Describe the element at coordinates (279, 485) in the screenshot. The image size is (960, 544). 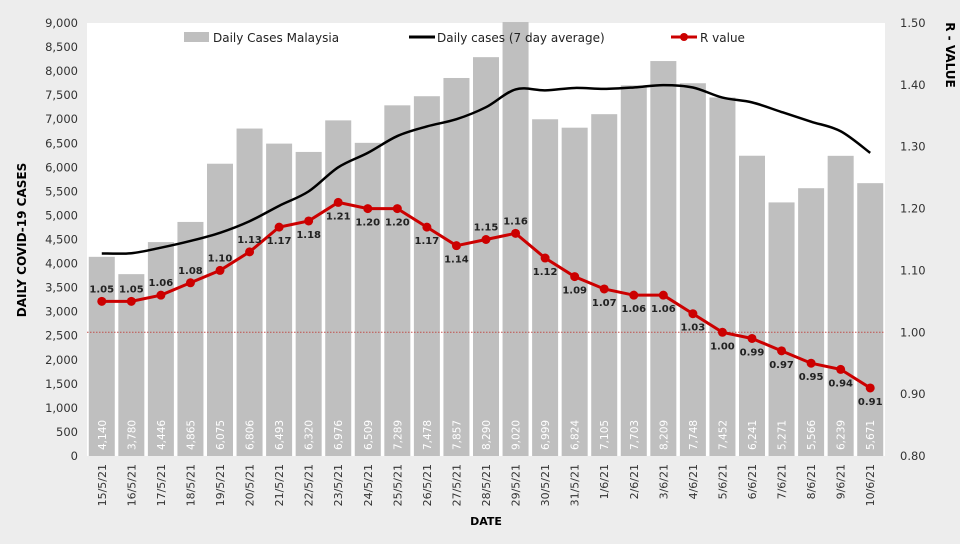
I see `x-tick-label: 21/5/21` at that location.